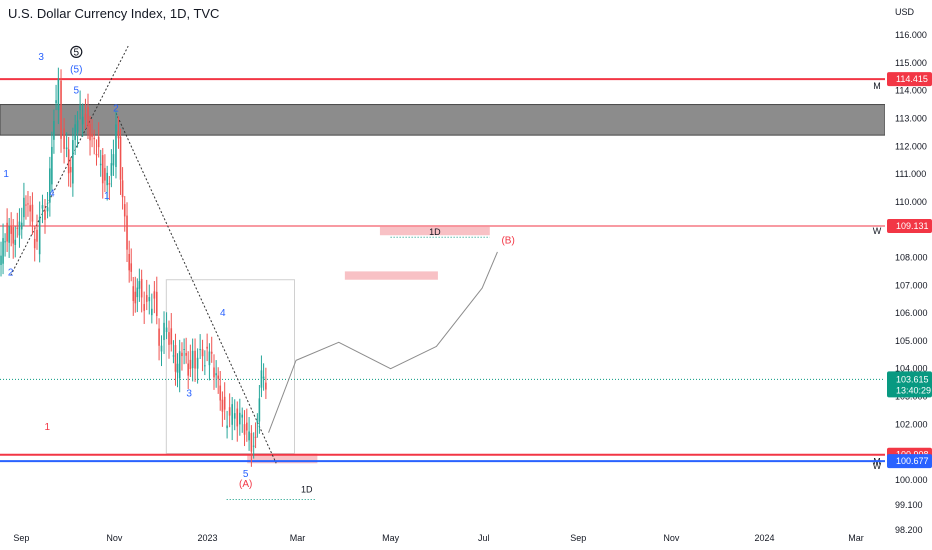 The height and width of the screenshot is (550, 932). Describe the element at coordinates (484, 538) in the screenshot. I see `time-tick: Jul` at that location.